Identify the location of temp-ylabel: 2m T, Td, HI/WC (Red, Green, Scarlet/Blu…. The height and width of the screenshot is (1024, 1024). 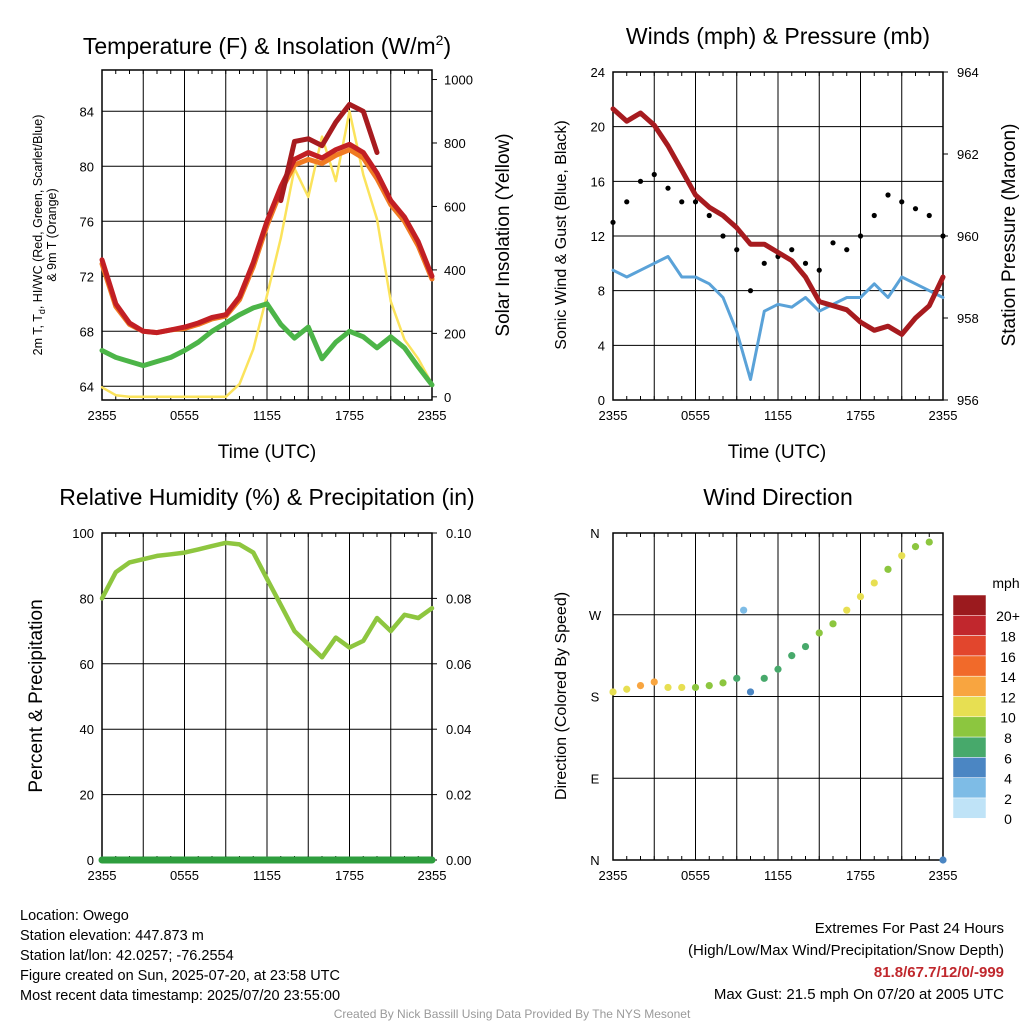
(39, 235).